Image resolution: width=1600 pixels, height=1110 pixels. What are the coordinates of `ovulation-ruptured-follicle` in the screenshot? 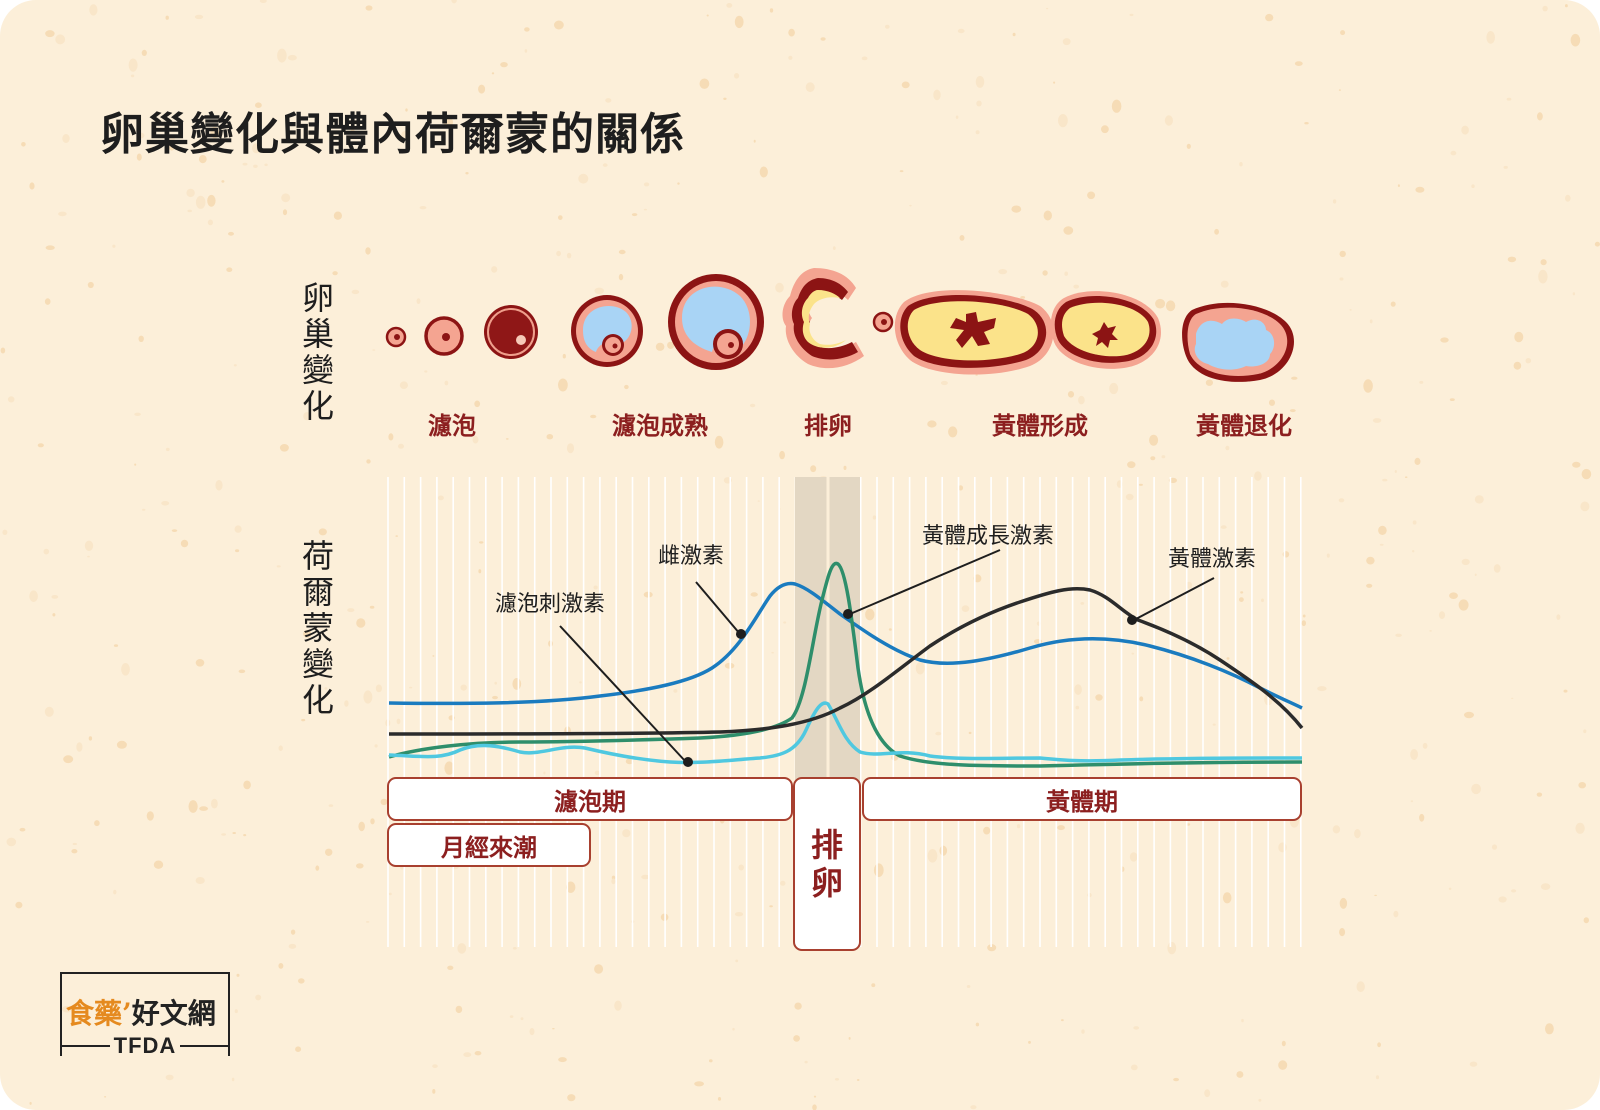 It's located at (838, 318).